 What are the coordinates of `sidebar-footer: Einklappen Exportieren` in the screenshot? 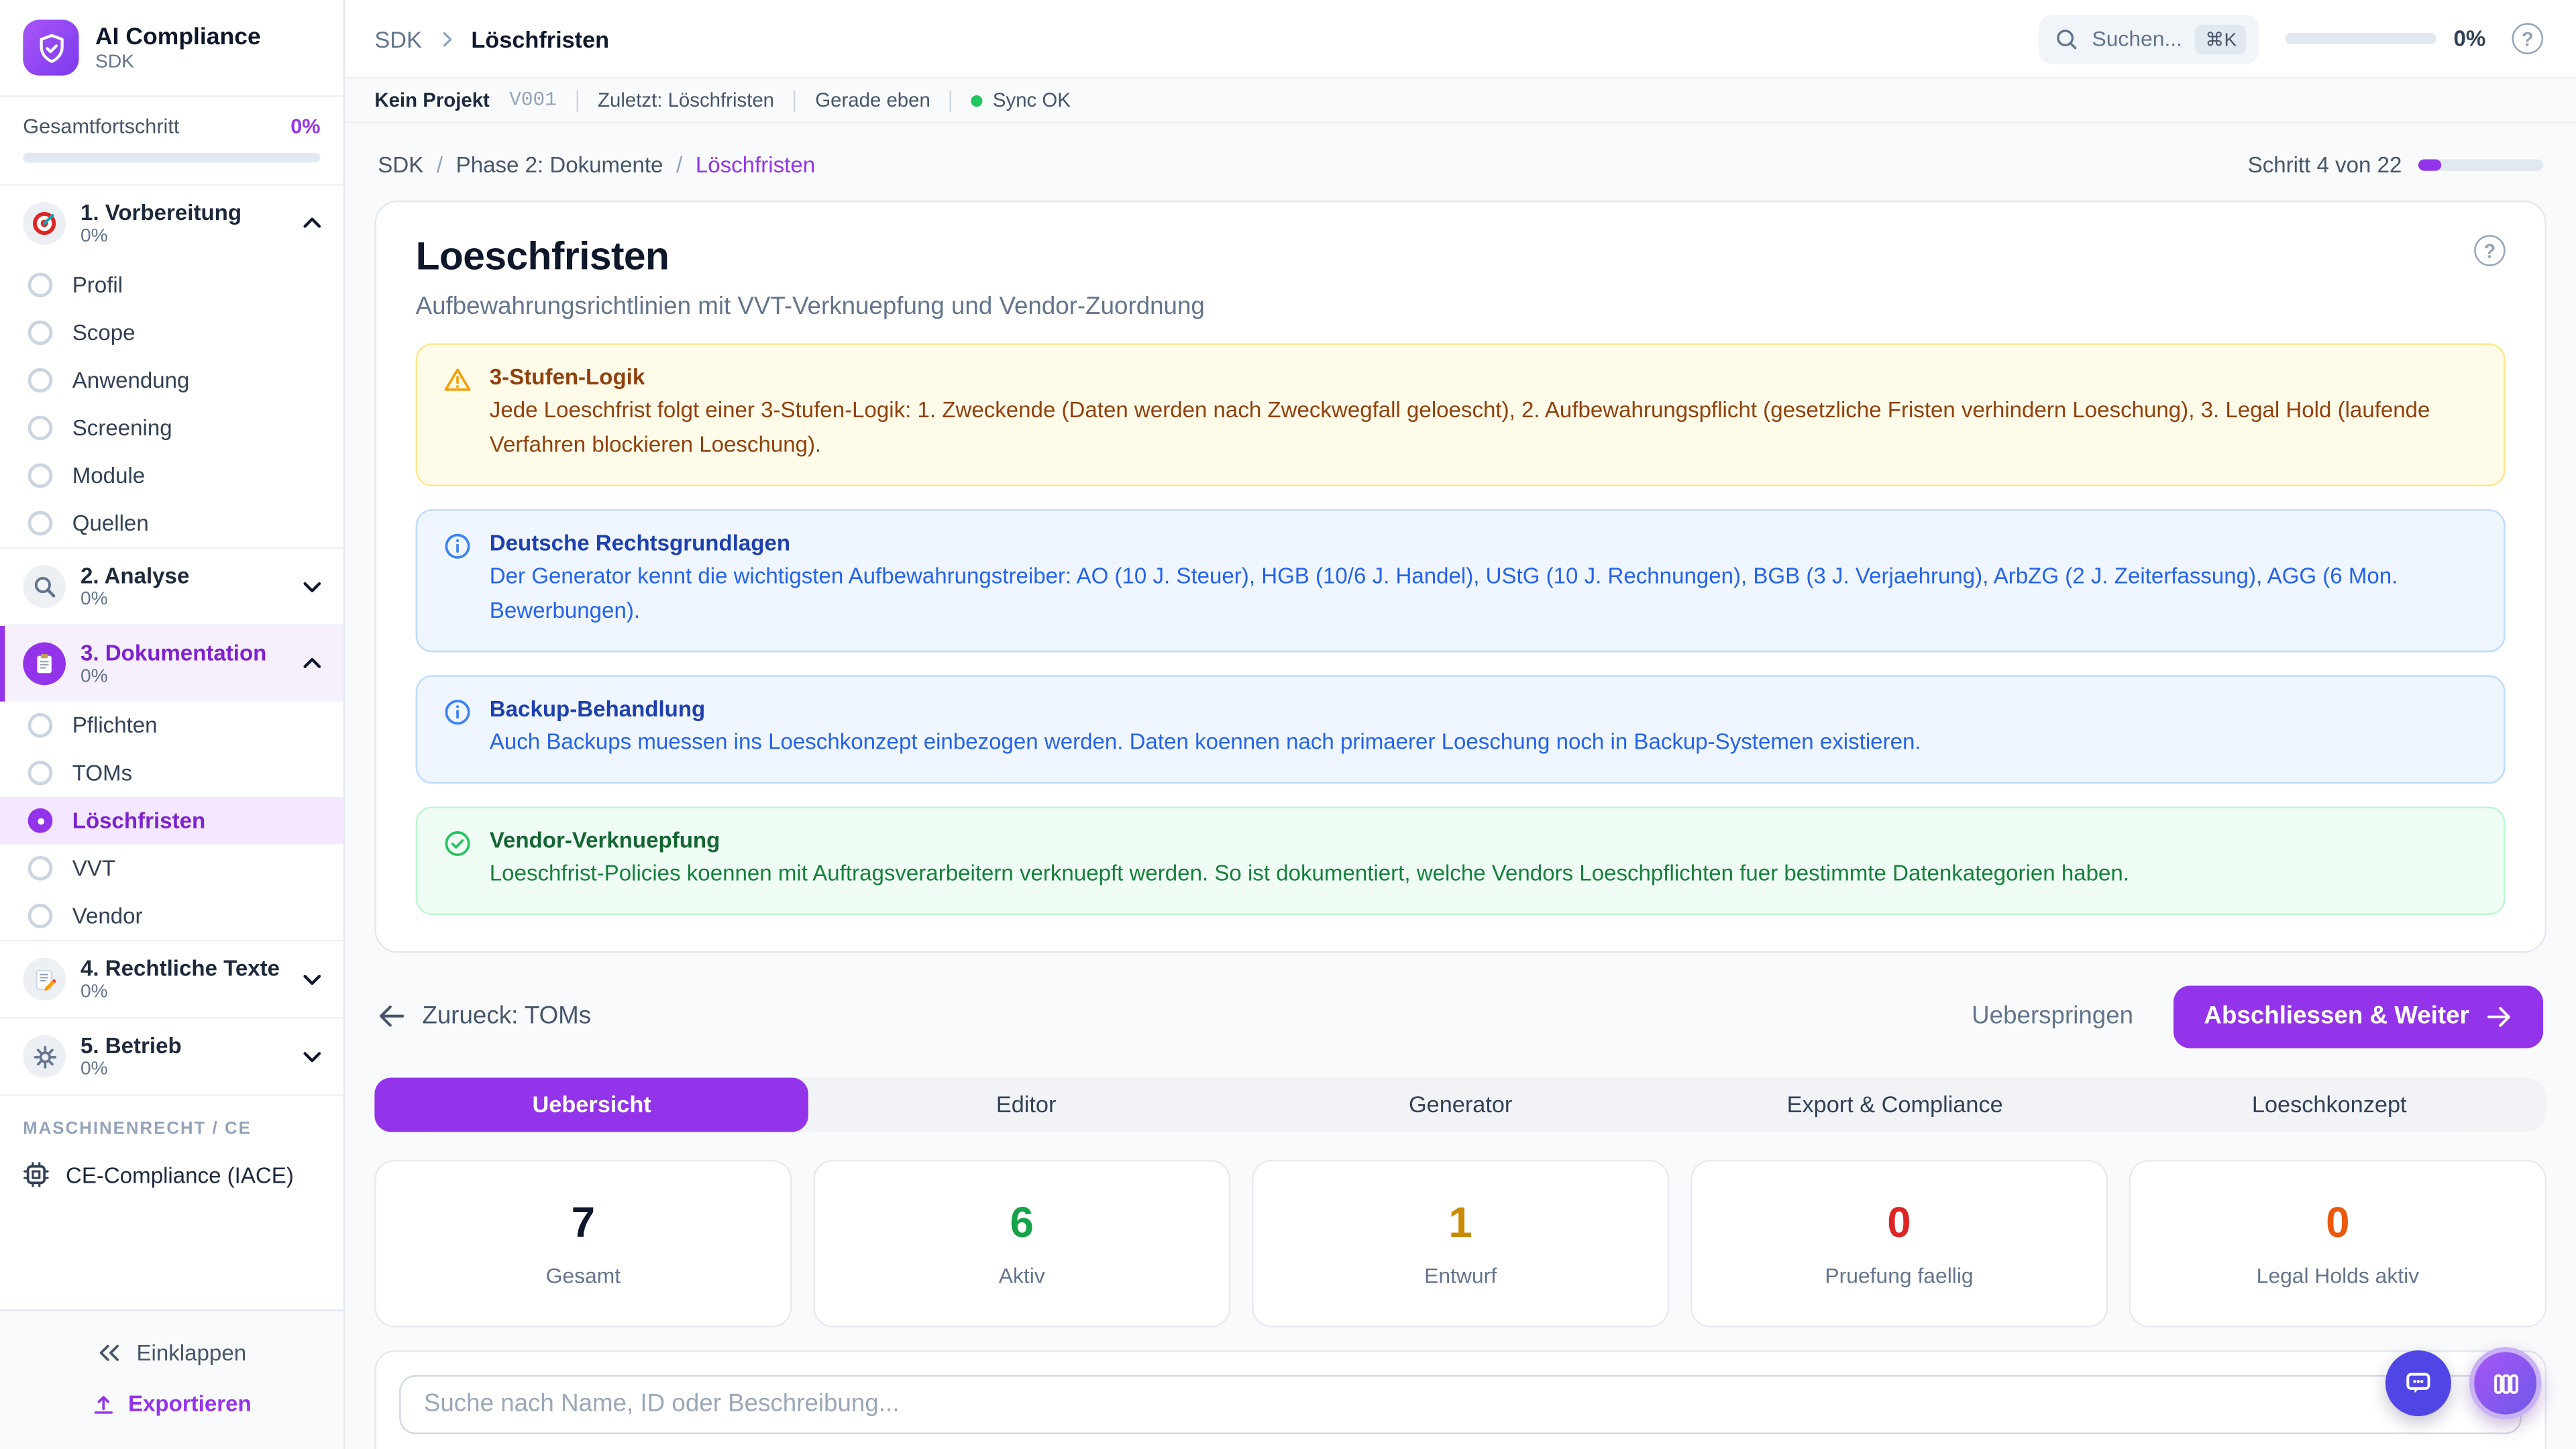 It's located at (171, 1379).